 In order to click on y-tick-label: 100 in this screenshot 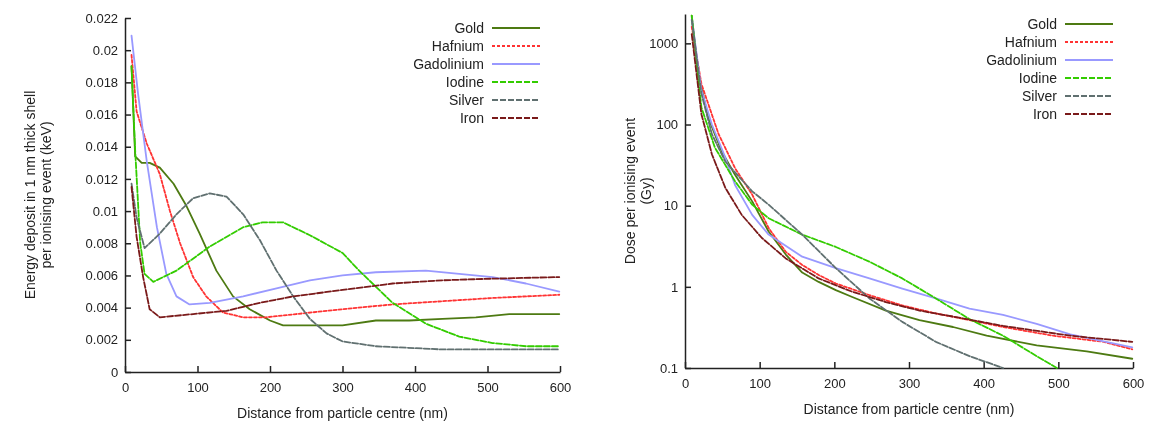, I will do `click(667, 125)`.